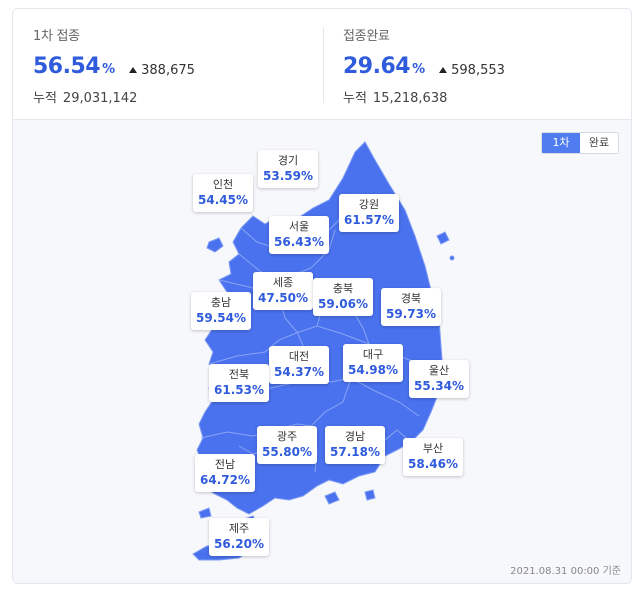 The image size is (641, 590). What do you see at coordinates (223, 184) in the screenshot?
I see `region-name: 인천` at bounding box center [223, 184].